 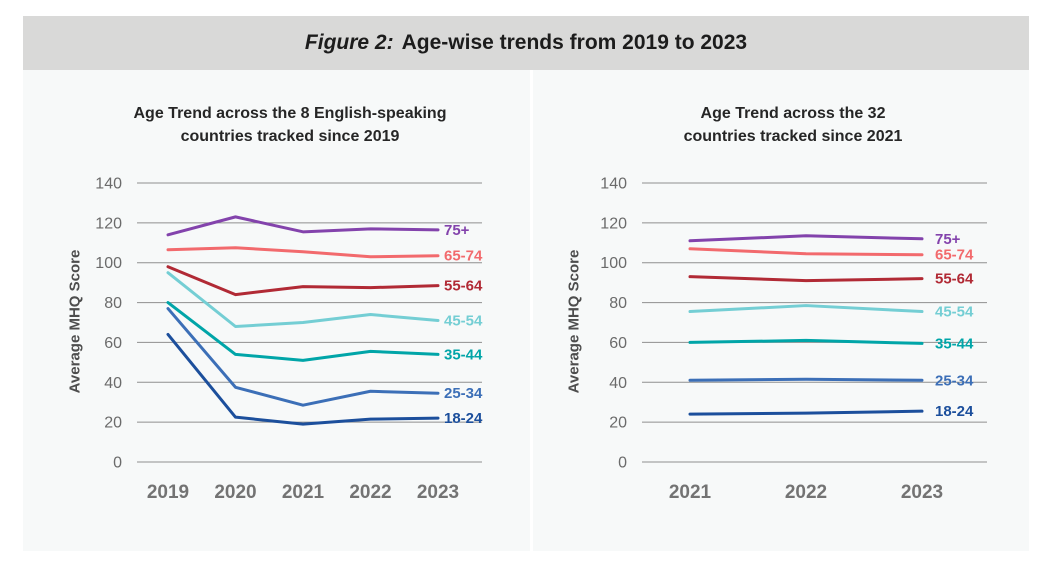 I want to click on figure-label: Figure 2:, so click(x=349, y=42).